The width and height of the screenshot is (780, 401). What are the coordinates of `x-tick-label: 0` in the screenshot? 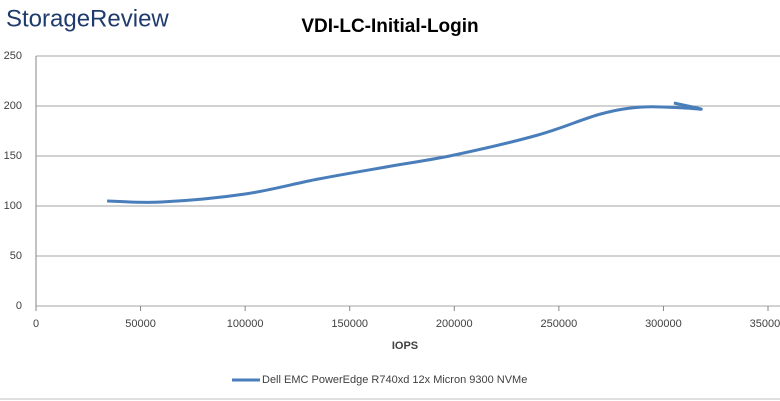 It's located at (36, 324).